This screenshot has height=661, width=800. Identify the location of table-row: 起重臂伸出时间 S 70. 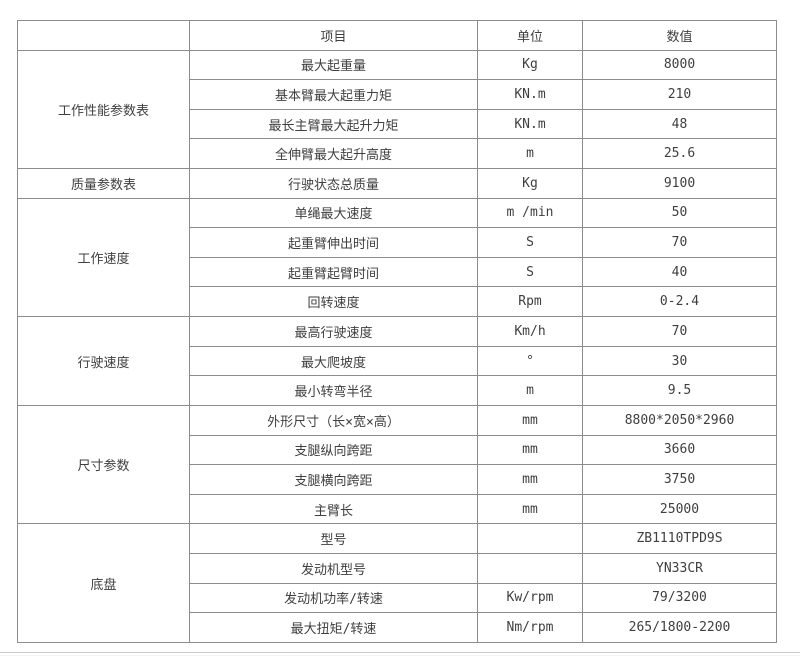
(397, 242).